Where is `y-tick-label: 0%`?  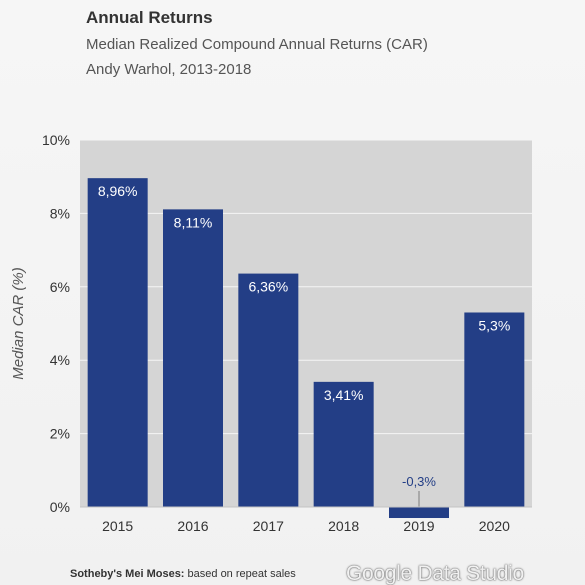 y-tick-label: 0% is located at coordinates (60, 507).